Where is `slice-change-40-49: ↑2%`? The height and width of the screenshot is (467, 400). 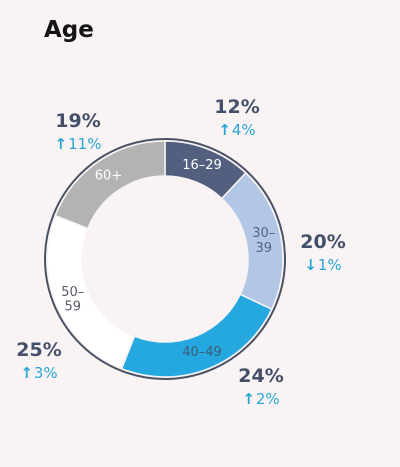
slice-change-40-49: ↑2% is located at coordinates (261, 399).